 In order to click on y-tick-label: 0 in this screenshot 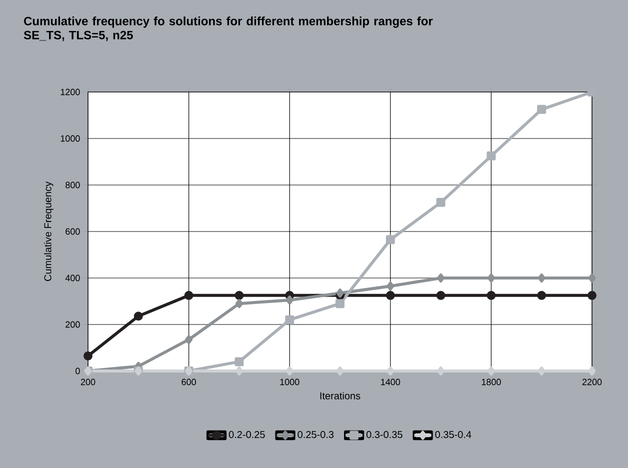, I will do `click(78, 371)`.